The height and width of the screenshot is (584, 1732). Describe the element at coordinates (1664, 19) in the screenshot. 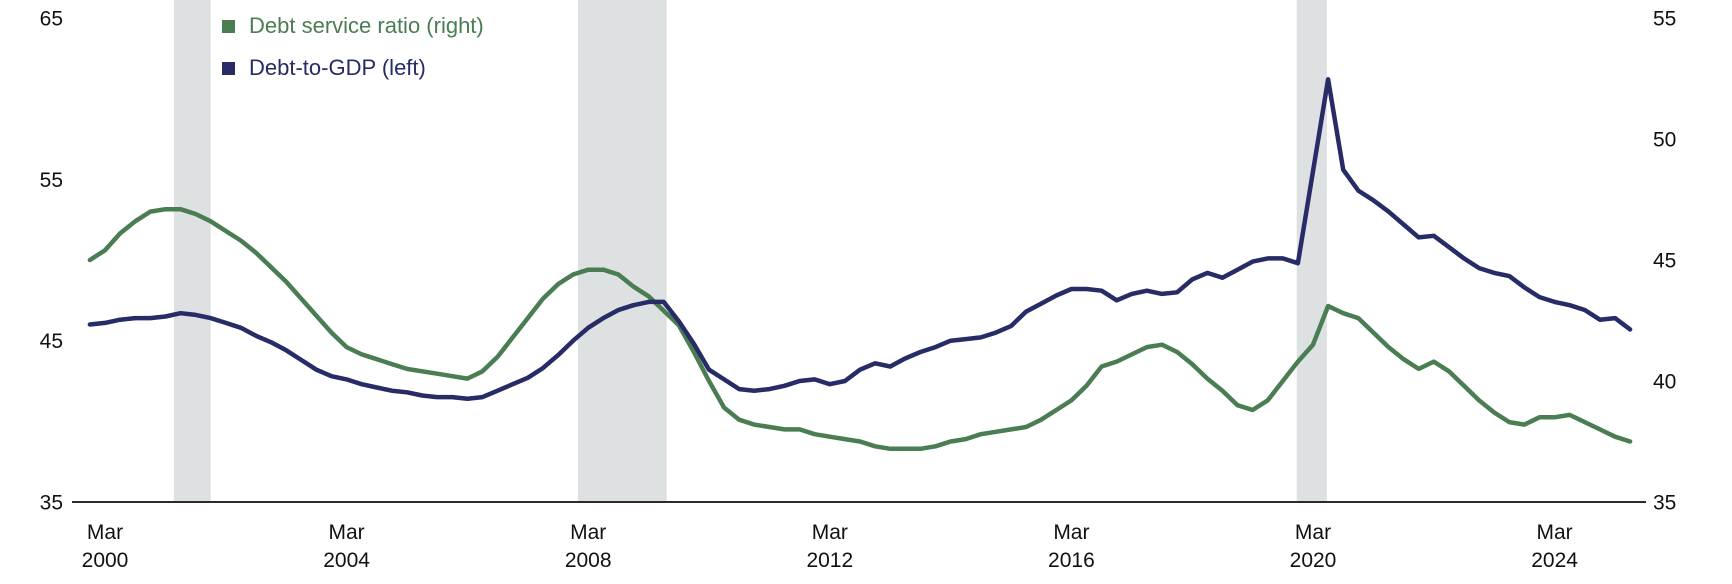

I see `right-axis-tick-label: 55` at that location.